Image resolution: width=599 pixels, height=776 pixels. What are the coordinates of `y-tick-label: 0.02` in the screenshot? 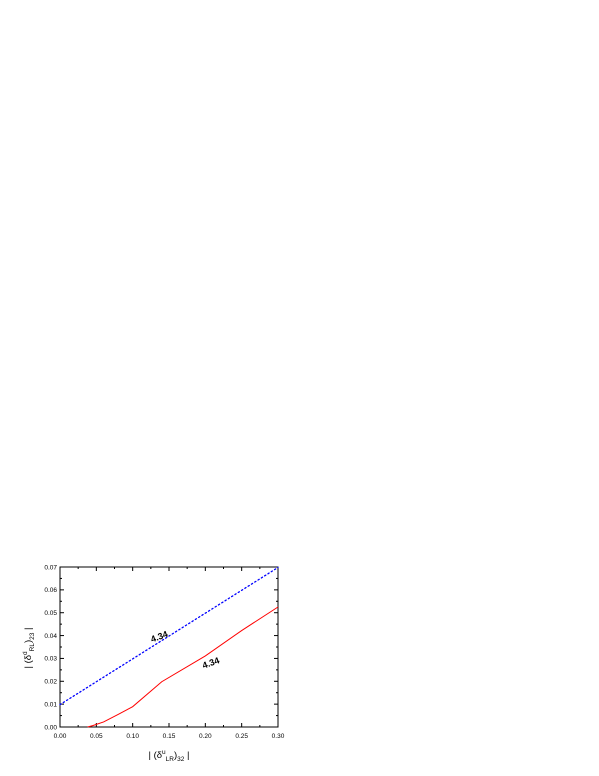 It's located at (50, 682).